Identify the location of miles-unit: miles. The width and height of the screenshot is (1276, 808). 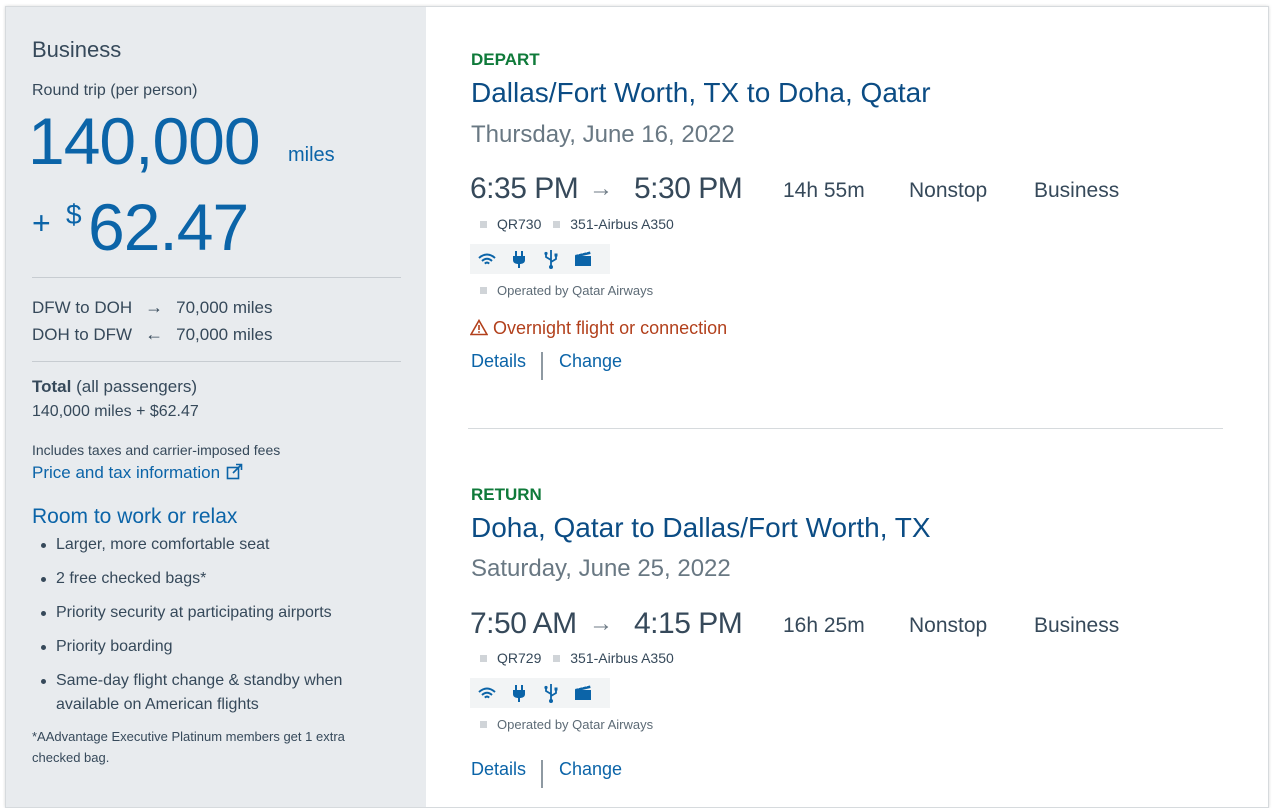
(311, 155).